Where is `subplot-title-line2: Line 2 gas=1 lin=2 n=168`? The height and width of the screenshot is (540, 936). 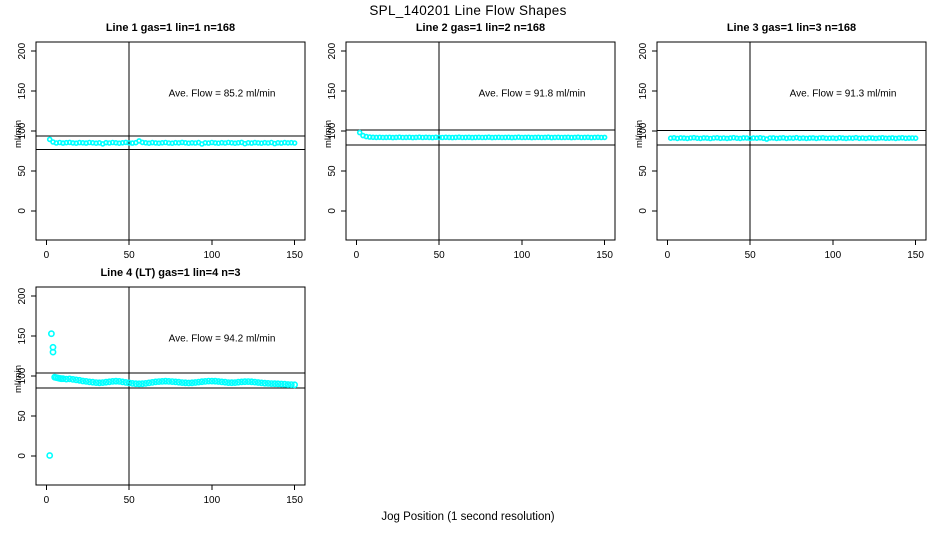 subplot-title-line2: Line 2 gas=1 lin=2 n=168 is located at coordinates (480, 28).